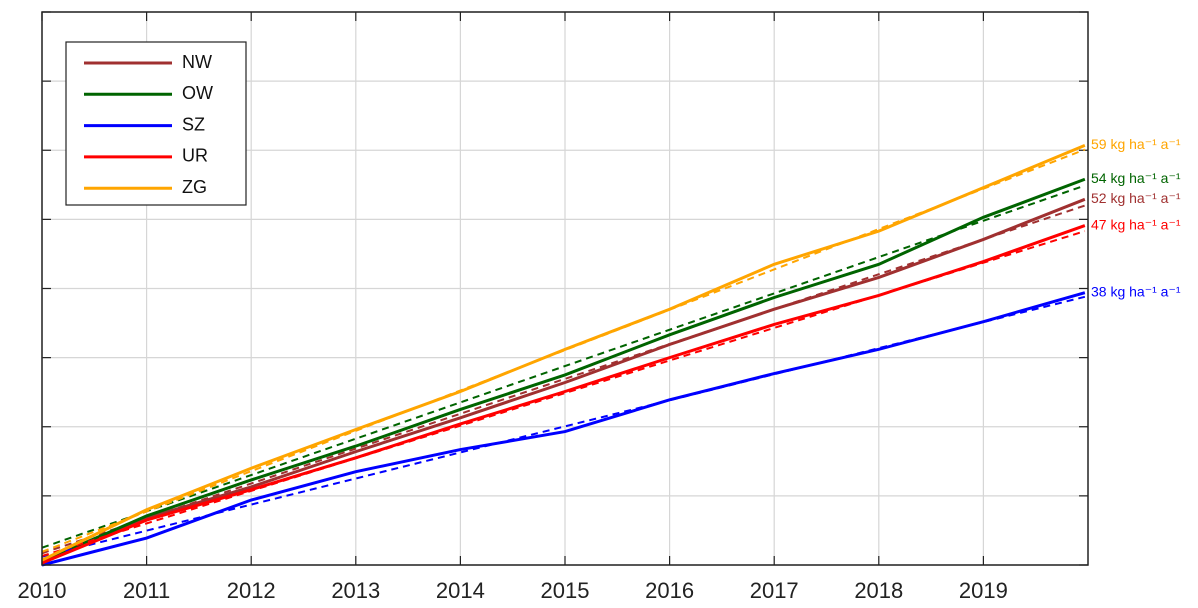 The width and height of the screenshot is (1198, 608). I want to click on x-tick-label: 2016, so click(669, 590).